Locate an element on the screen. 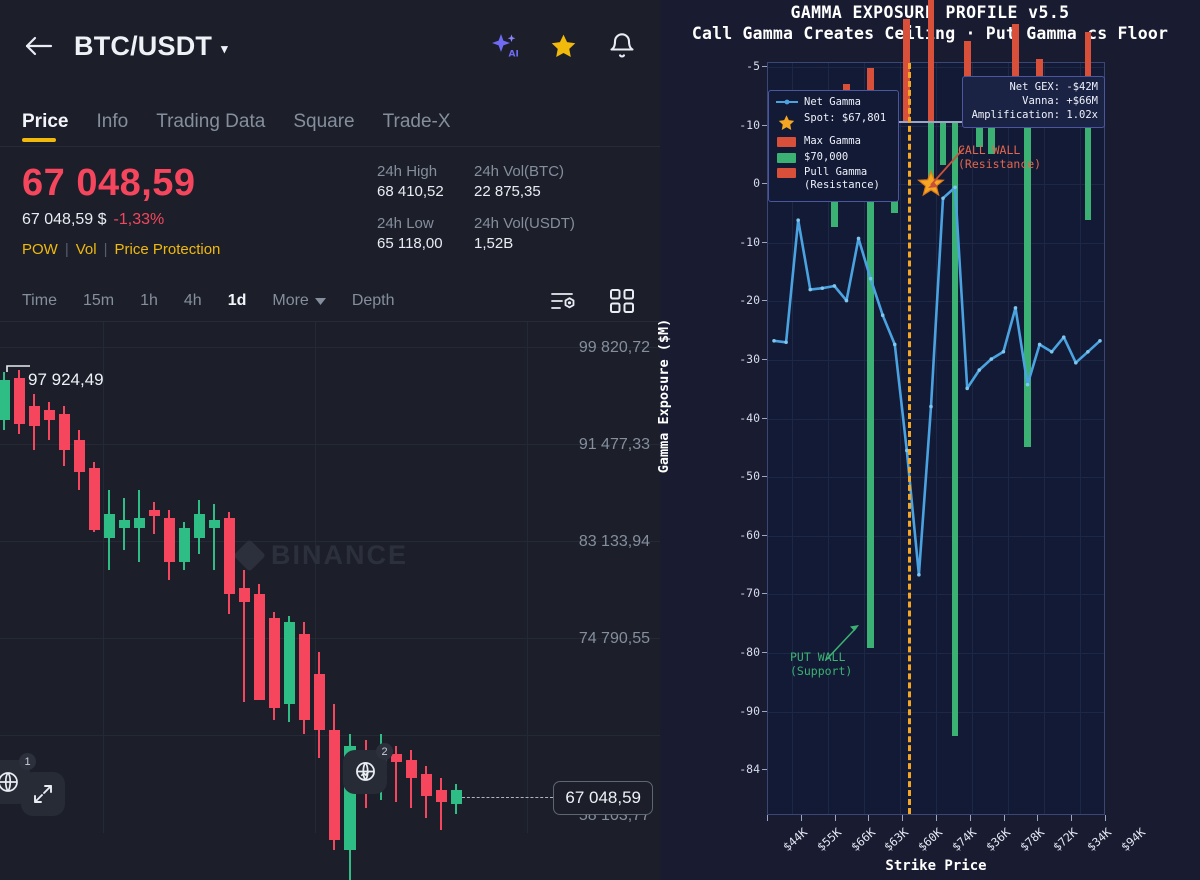 This screenshot has width=1200, height=880. tag-pow: POW is located at coordinates (40, 250).